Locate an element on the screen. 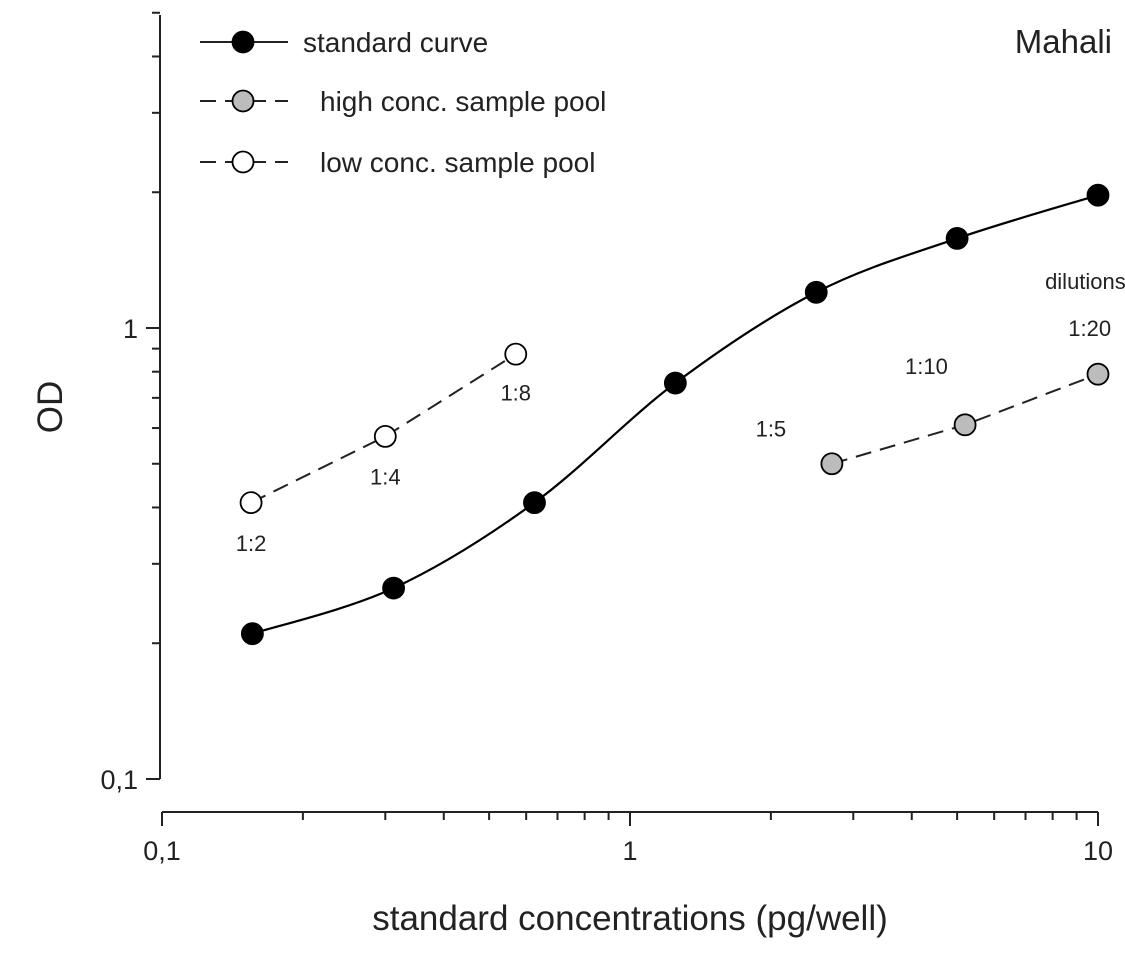 This screenshot has height=958, width=1125. y-tick-label: 0,1 is located at coordinates (119, 780).